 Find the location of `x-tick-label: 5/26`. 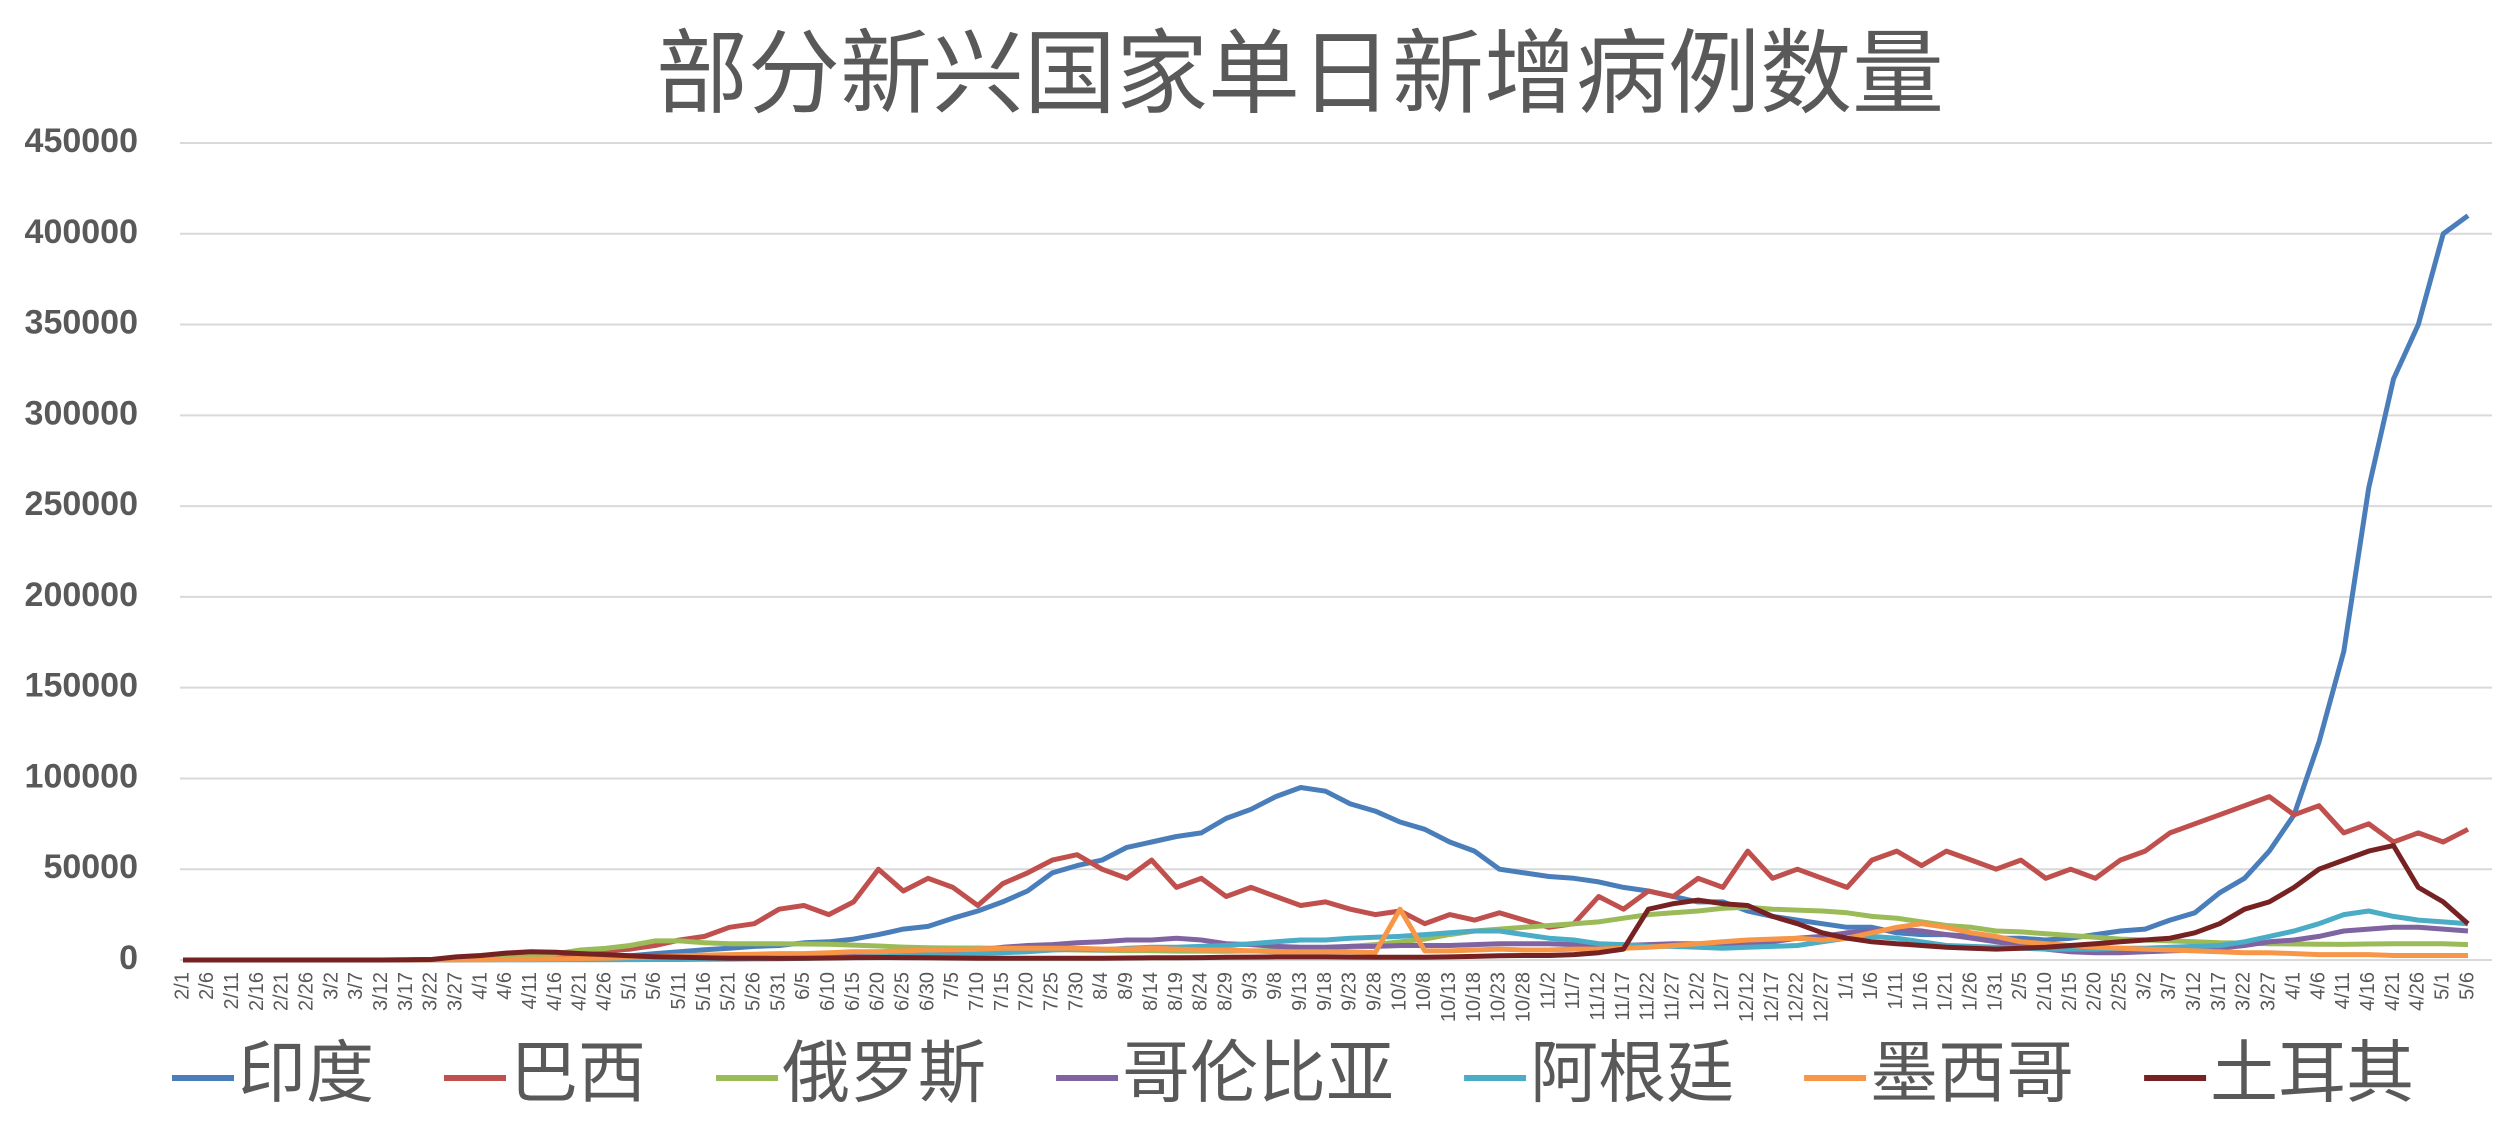

x-tick-label: 5/26 is located at coordinates (754, 991).